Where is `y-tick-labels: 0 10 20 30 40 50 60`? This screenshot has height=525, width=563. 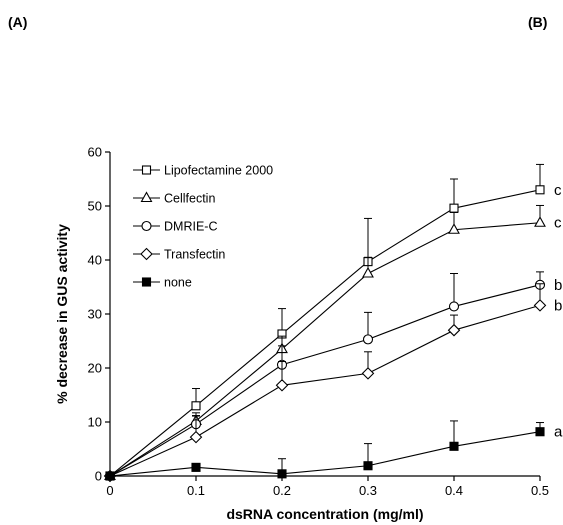 y-tick-labels: 0 10 20 30 40 50 60 is located at coordinates (95, 314).